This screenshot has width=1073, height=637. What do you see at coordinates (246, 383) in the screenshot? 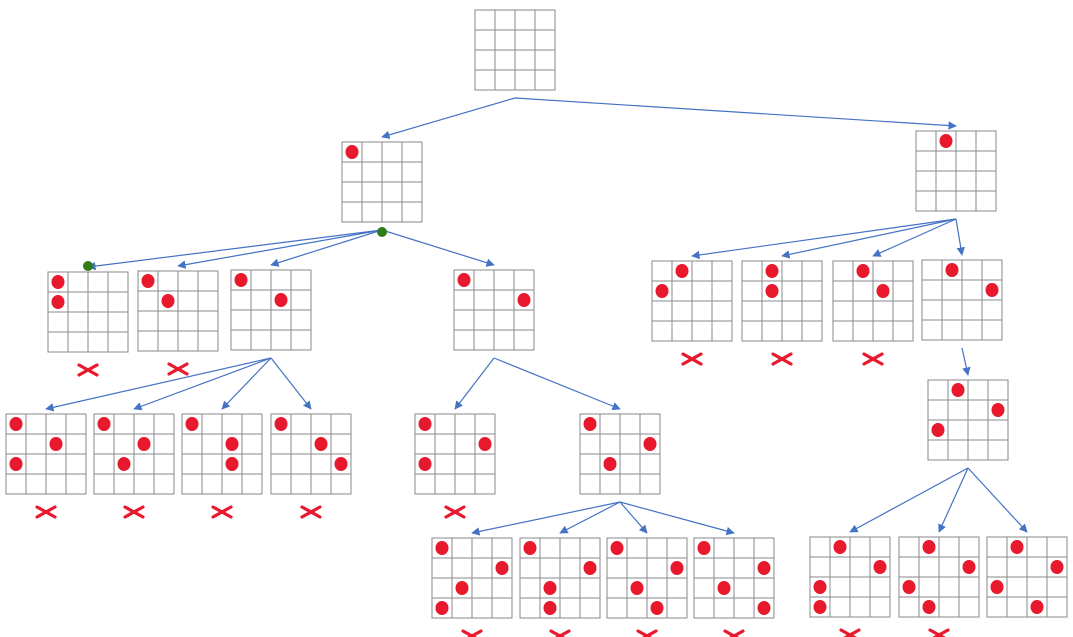
I see `edge-c0-c-to-c0-c-c` at bounding box center [246, 383].